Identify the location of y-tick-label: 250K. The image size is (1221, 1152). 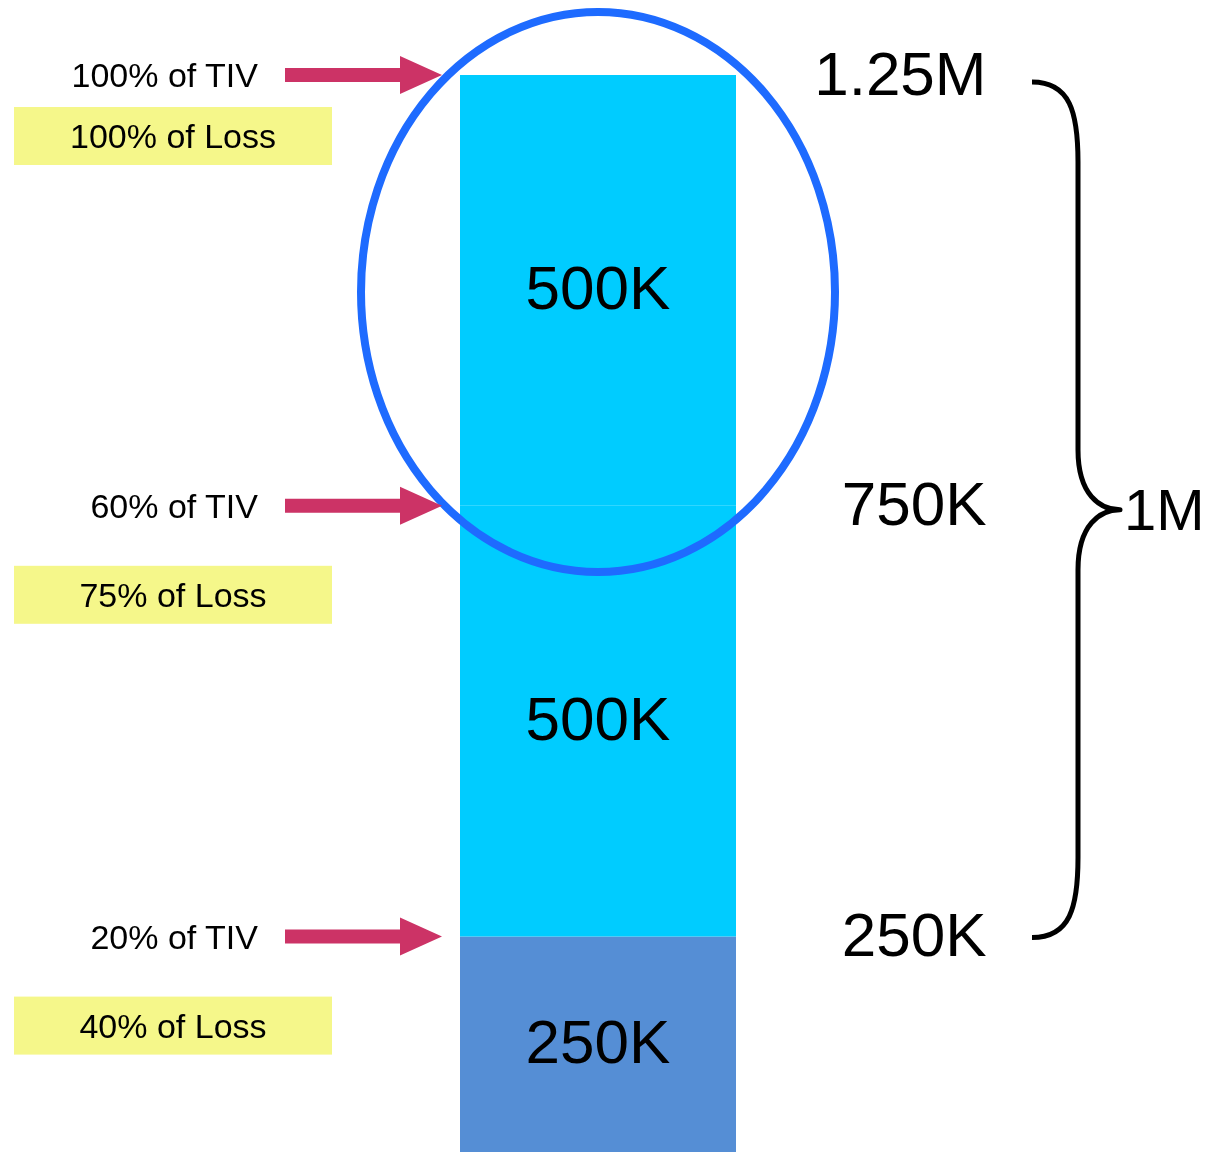
(914, 935).